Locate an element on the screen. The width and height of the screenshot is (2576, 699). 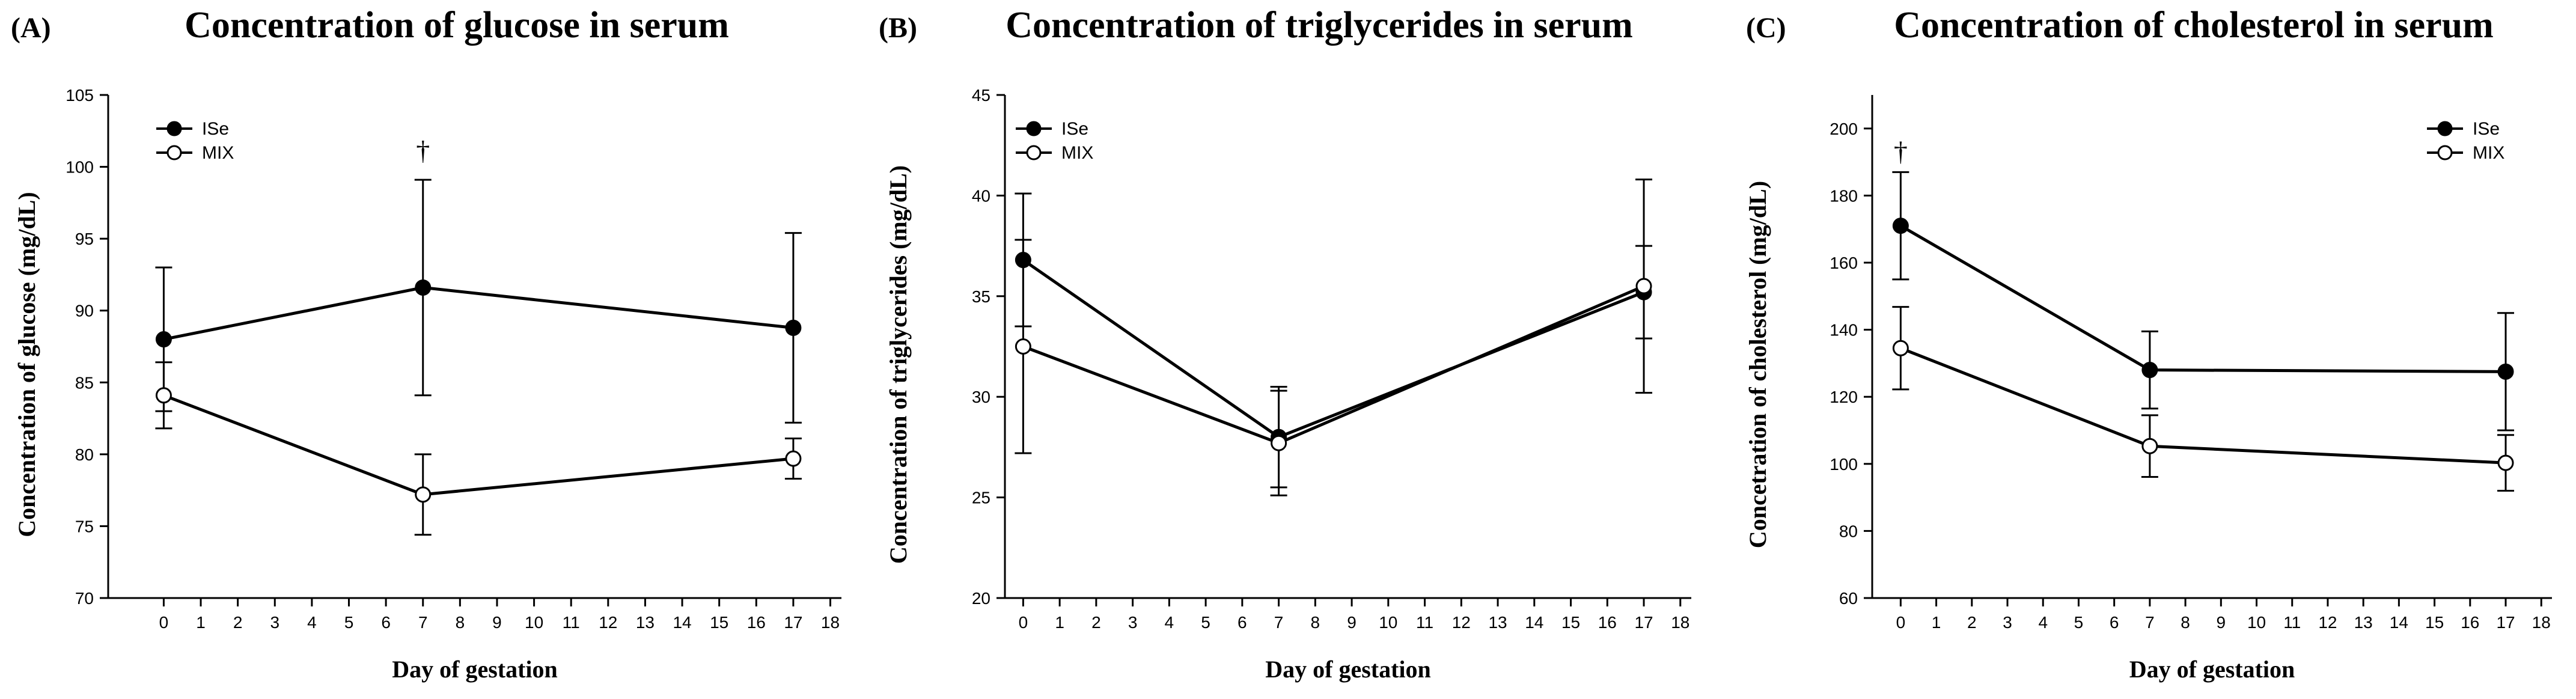
y-tick-label: 45 is located at coordinates (981, 95).